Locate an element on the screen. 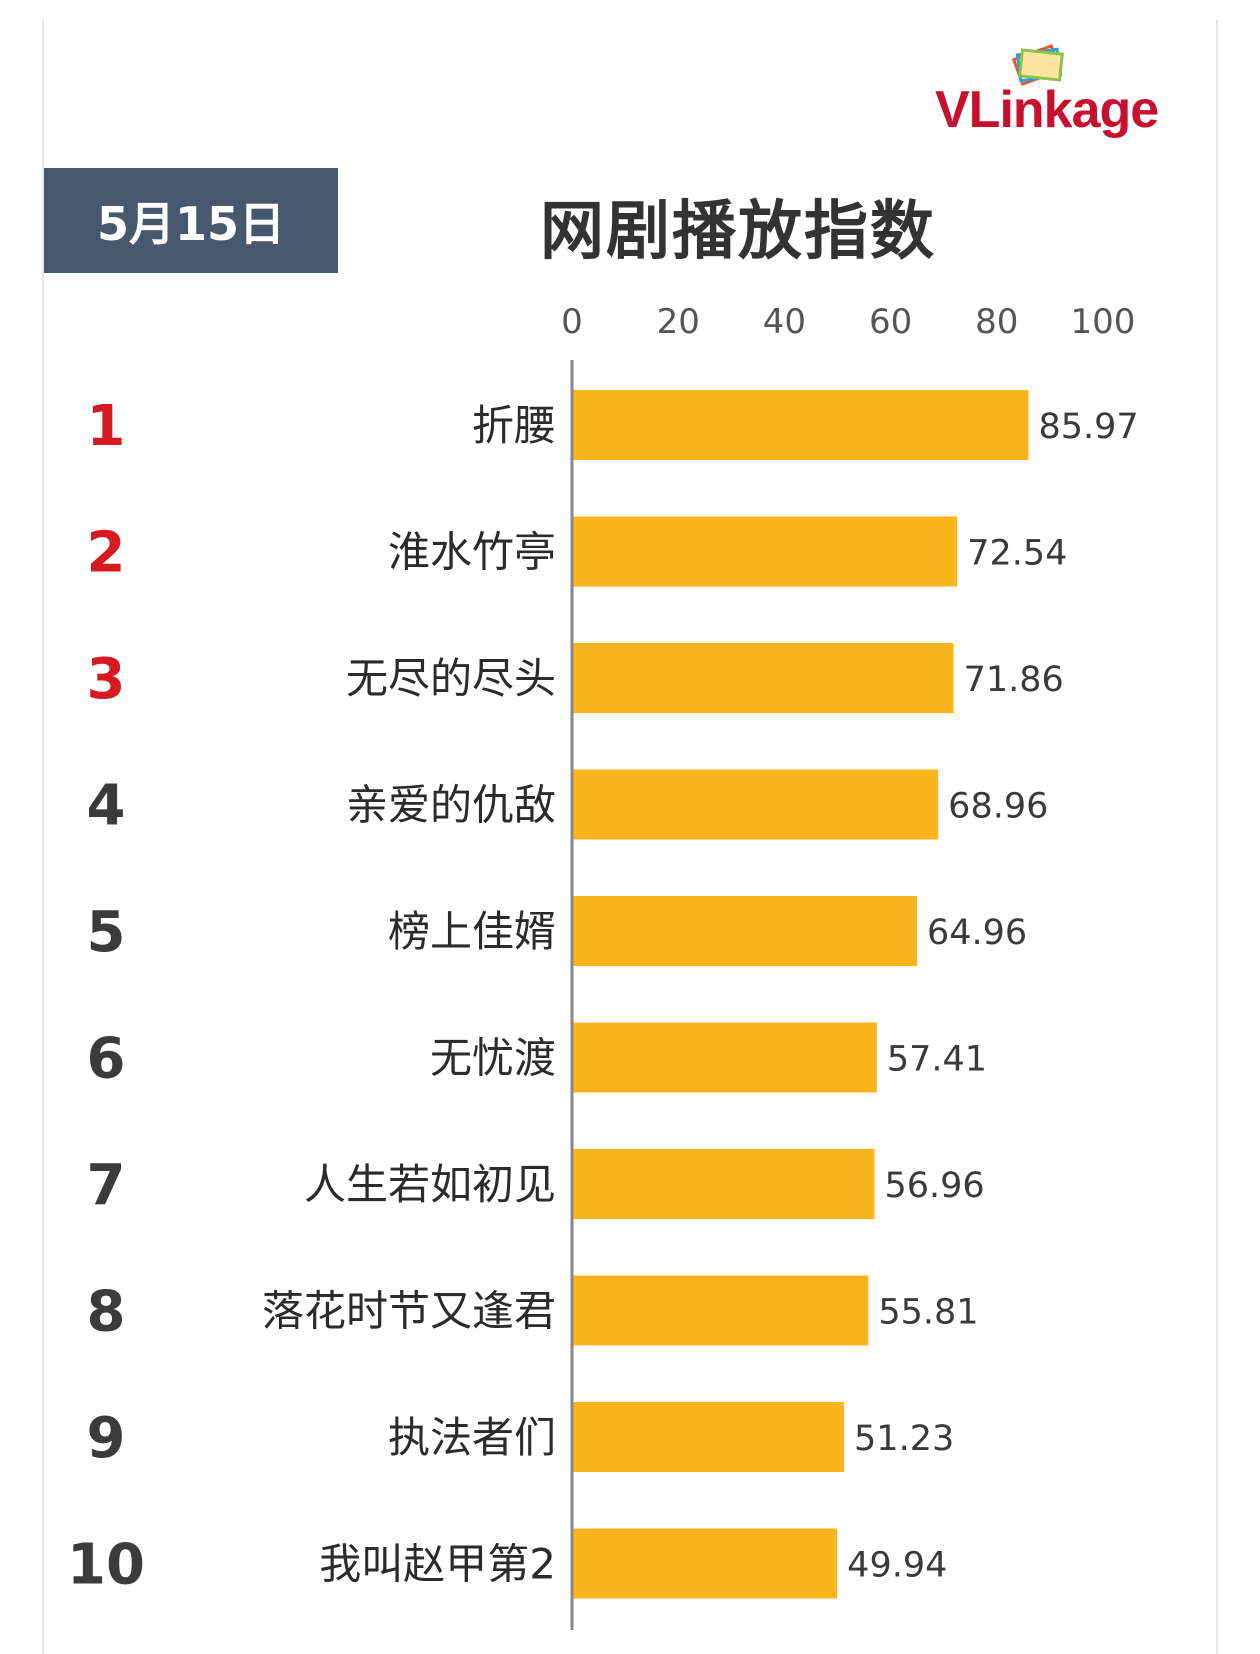  logo-cards-icon is located at coordinates (1037, 65).